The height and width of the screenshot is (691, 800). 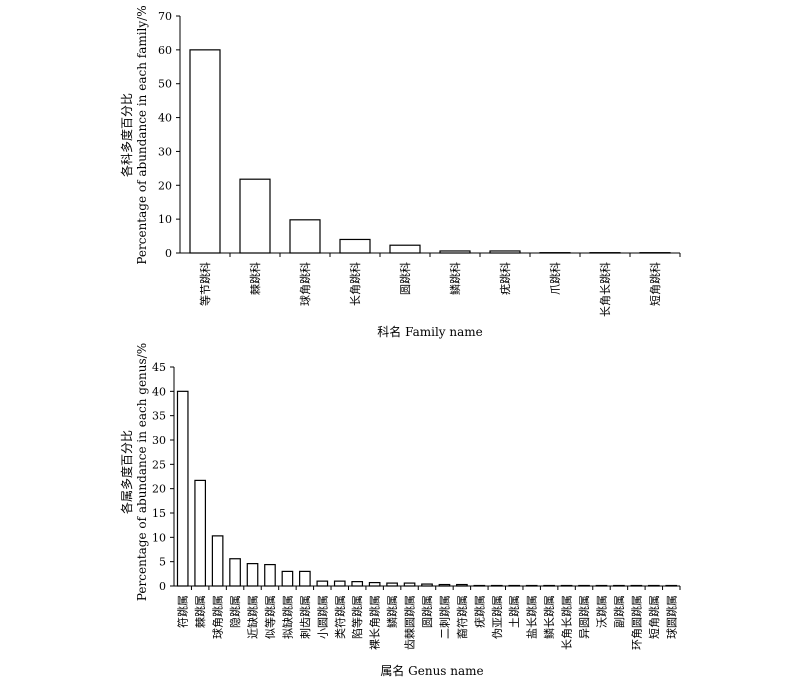 What do you see at coordinates (165, 50) in the screenshot?
I see `family-y-tick-label: 60` at bounding box center [165, 50].